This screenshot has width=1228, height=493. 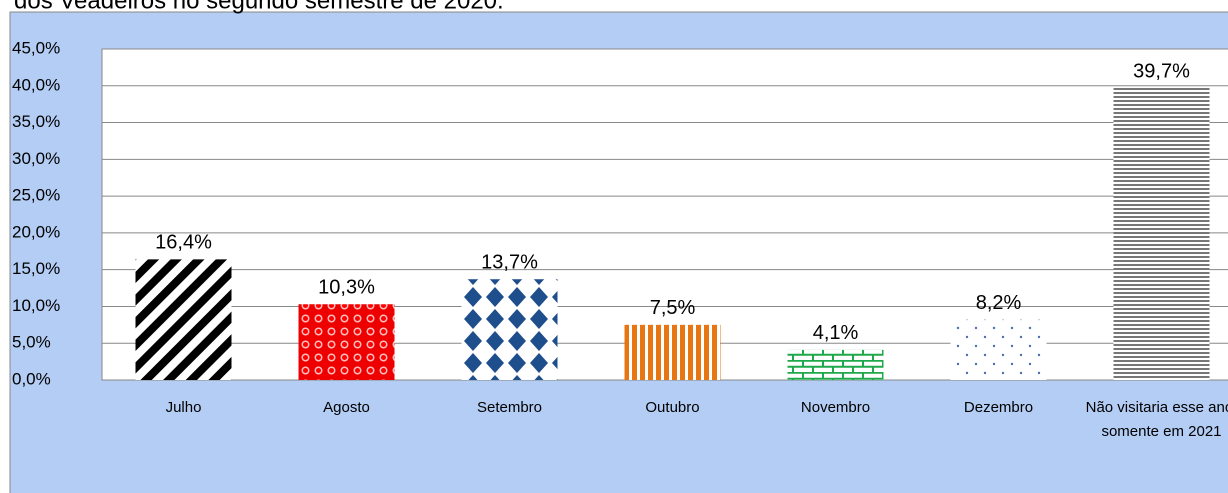 I want to click on x-tick-label-box: Julho, so click(x=183, y=407).